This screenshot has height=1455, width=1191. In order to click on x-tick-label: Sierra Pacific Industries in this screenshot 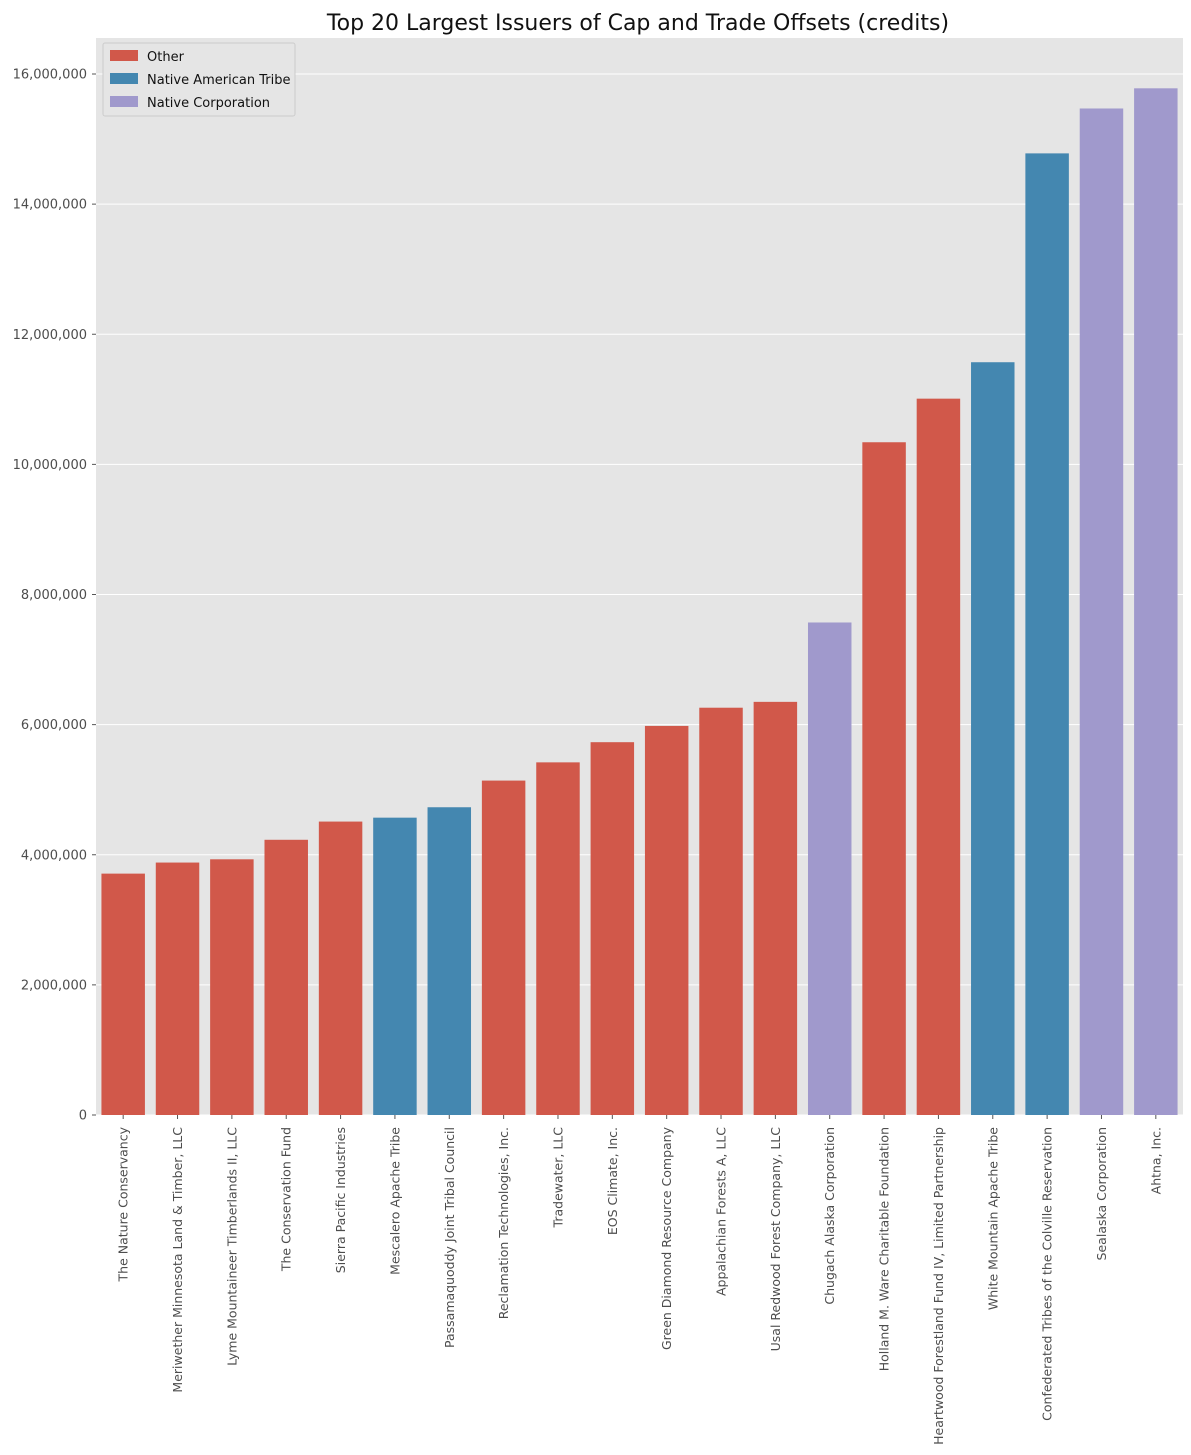, I will do `click(340, 1200)`.